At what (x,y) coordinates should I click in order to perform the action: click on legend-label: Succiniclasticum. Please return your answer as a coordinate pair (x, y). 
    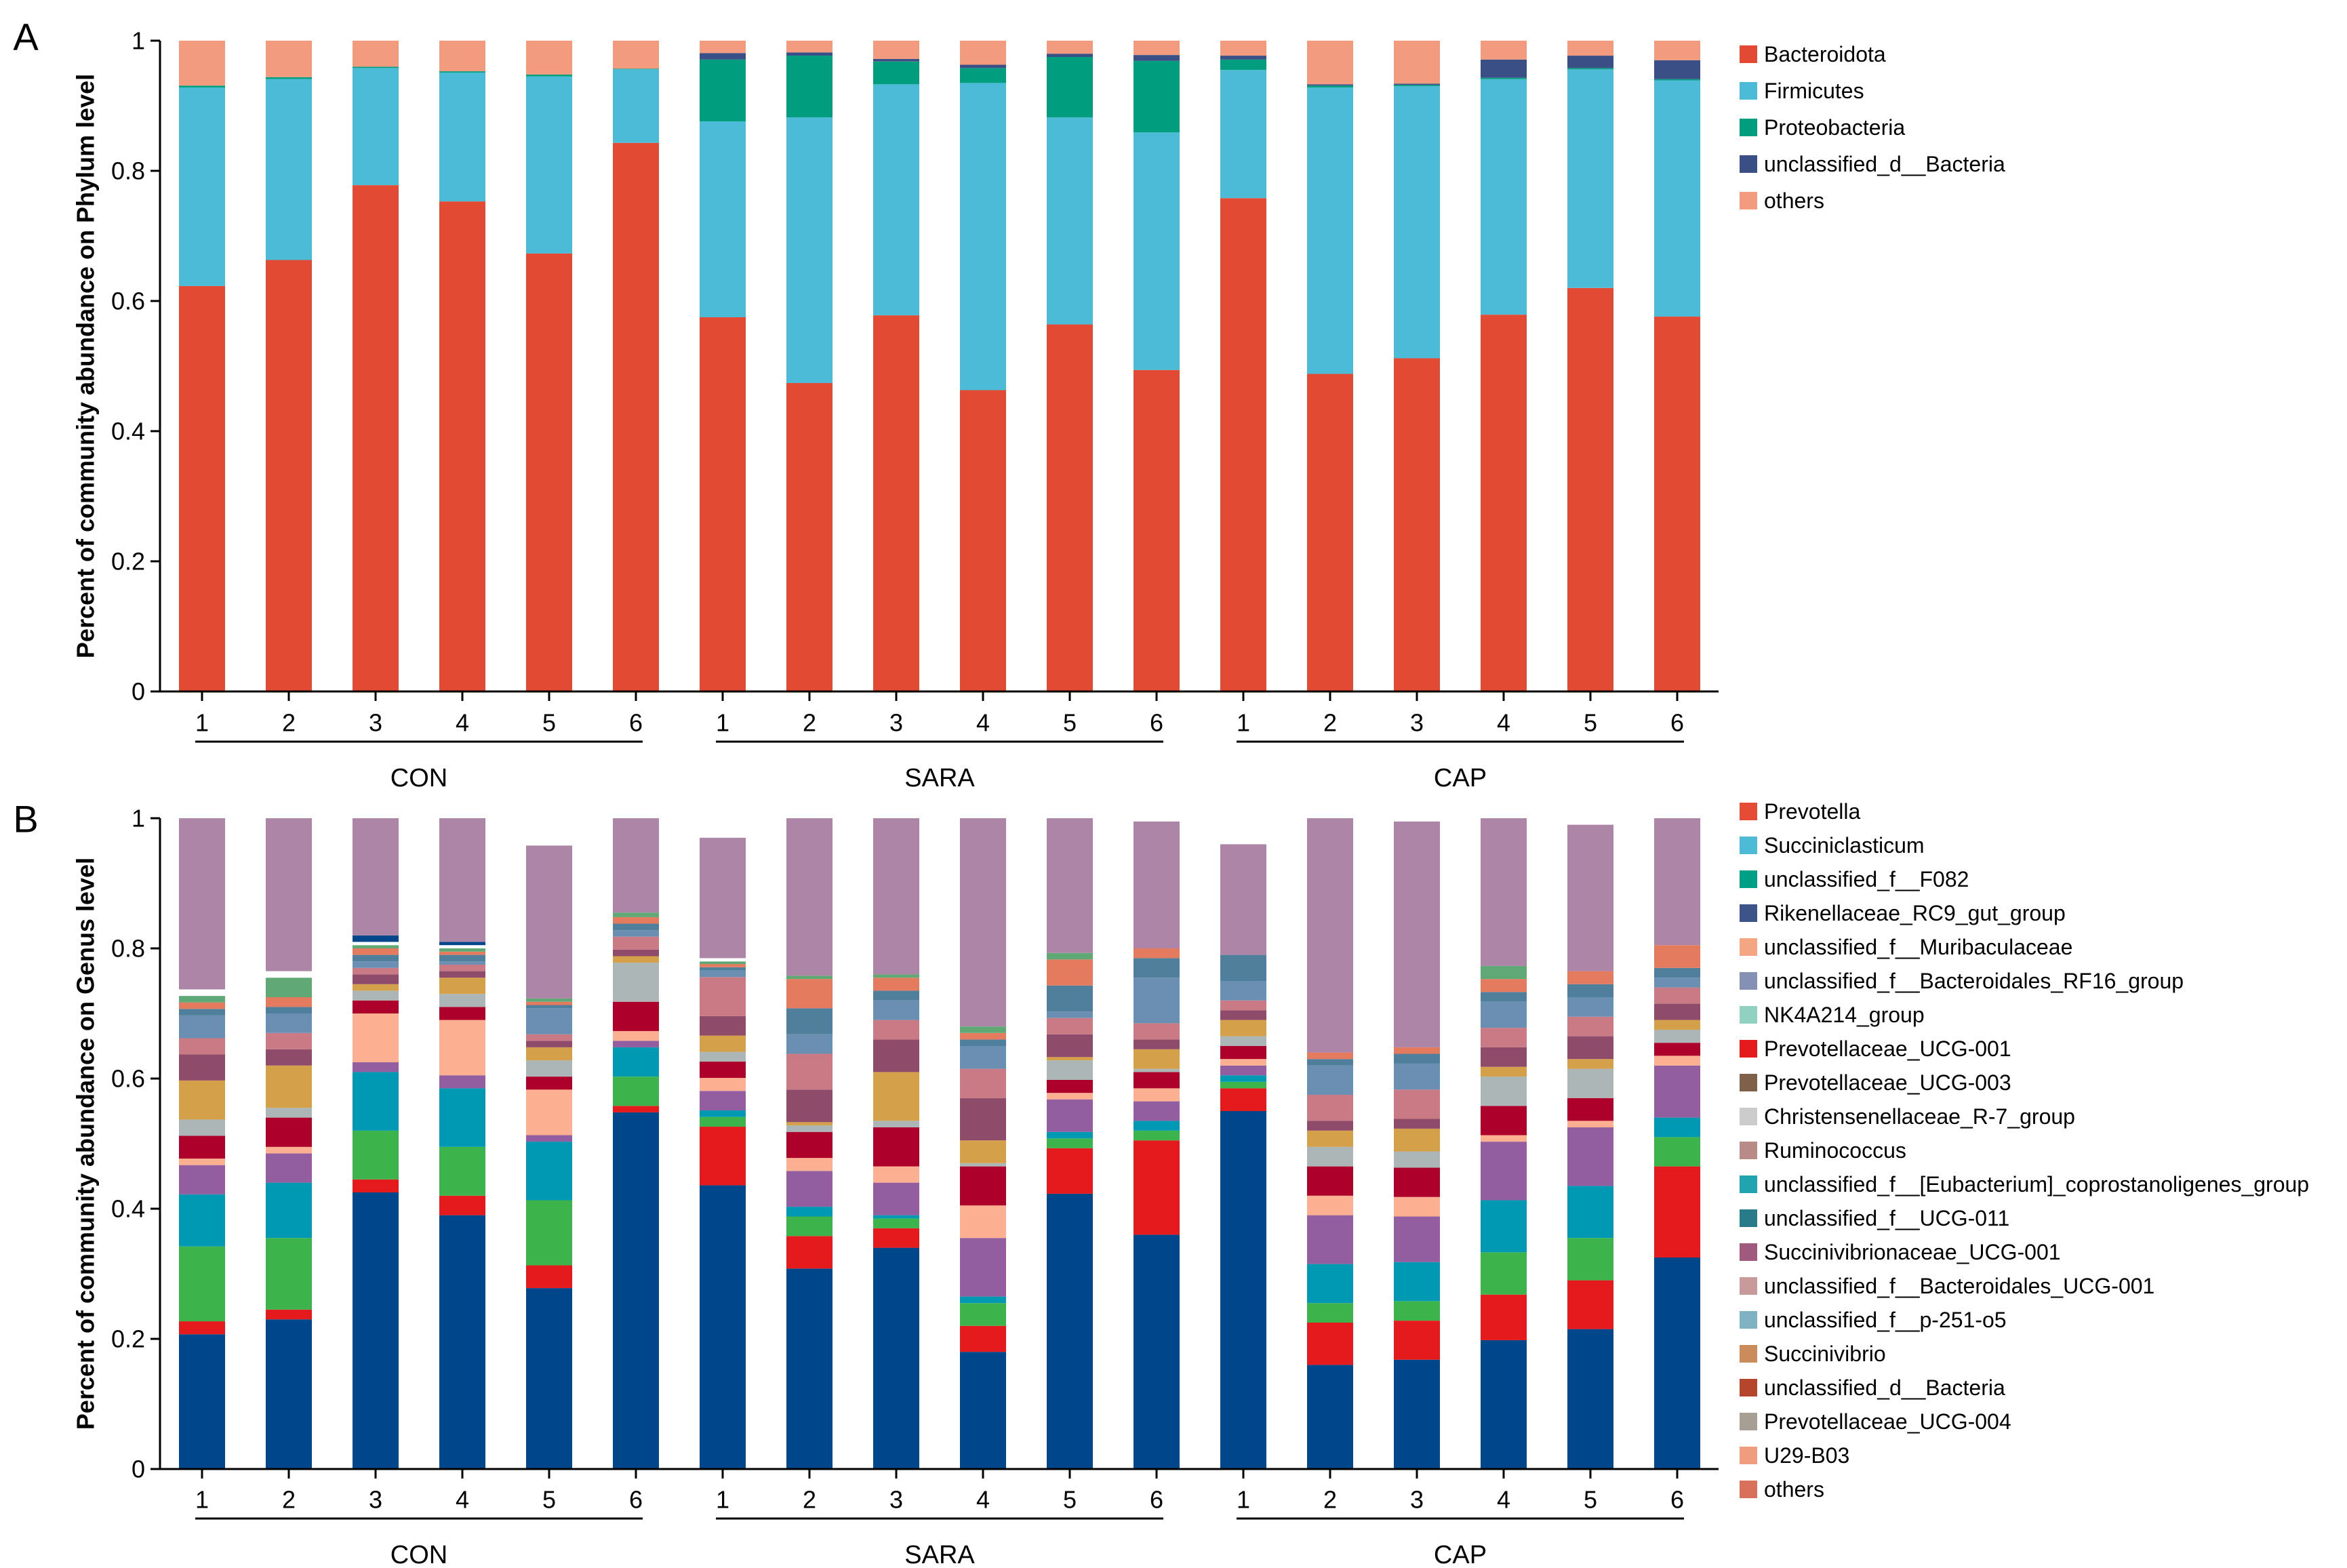
    Looking at the image, I should click on (1844, 846).